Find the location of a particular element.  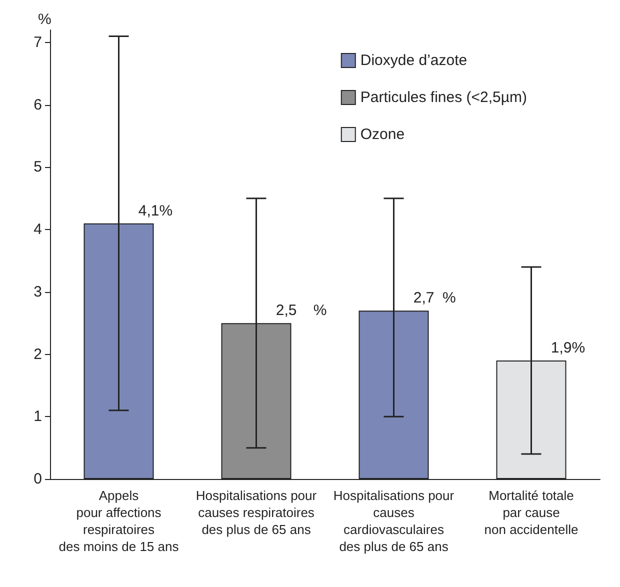

y-tick-label: 1 is located at coordinates (38, 417).